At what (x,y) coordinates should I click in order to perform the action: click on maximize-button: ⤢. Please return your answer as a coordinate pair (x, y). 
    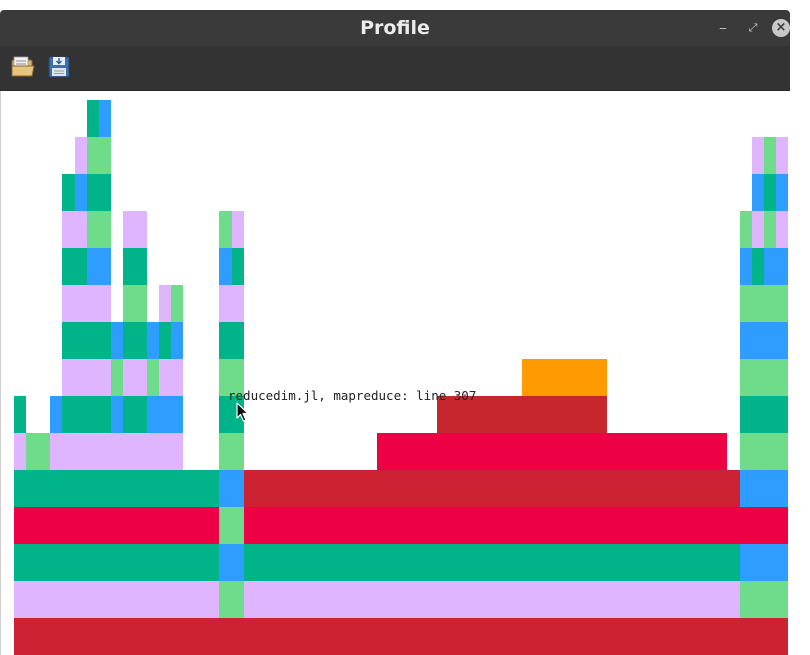
    Looking at the image, I should click on (753, 27).